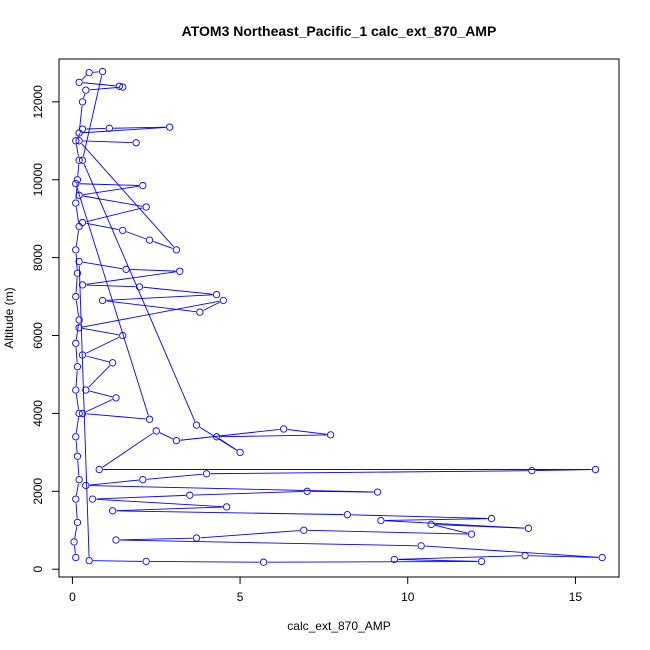 This screenshot has width=650, height=650. I want to click on x-axis-label: calc_ext_870_AMP, so click(338, 626).